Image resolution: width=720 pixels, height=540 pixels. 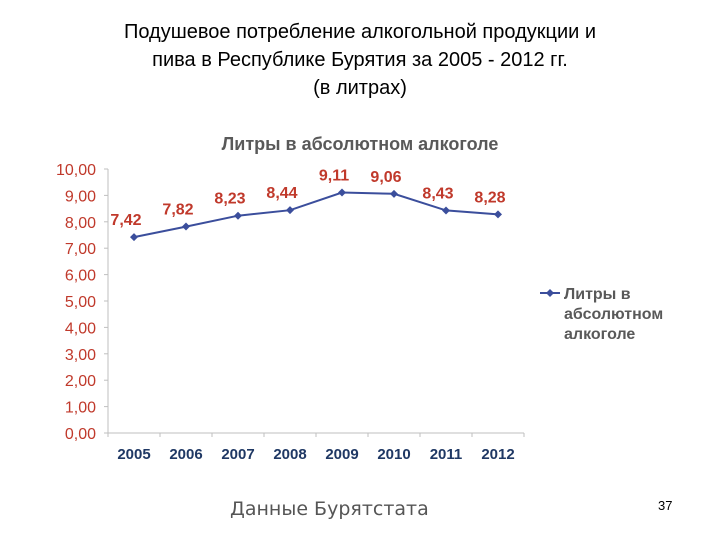 What do you see at coordinates (80, 276) in the screenshot?
I see `y-tick-label: 6,00` at bounding box center [80, 276].